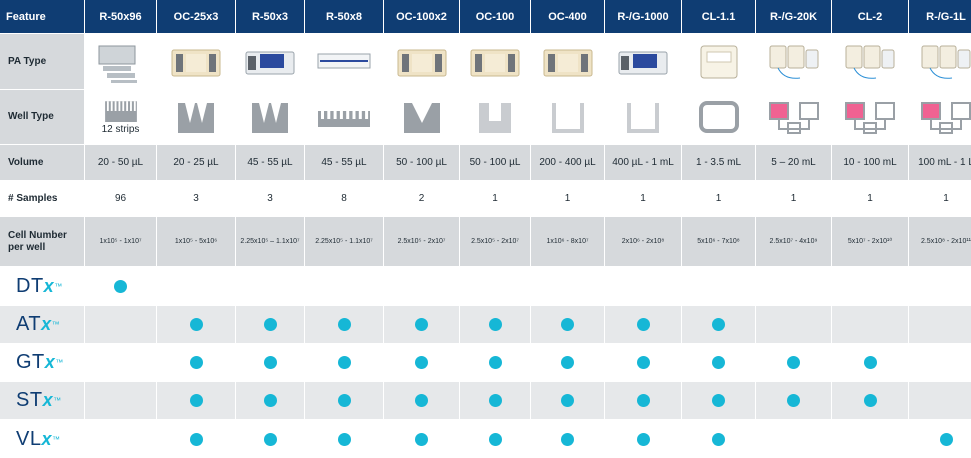  Describe the element at coordinates (42, 16) in the screenshot. I see `header-feature: Feature` at that location.